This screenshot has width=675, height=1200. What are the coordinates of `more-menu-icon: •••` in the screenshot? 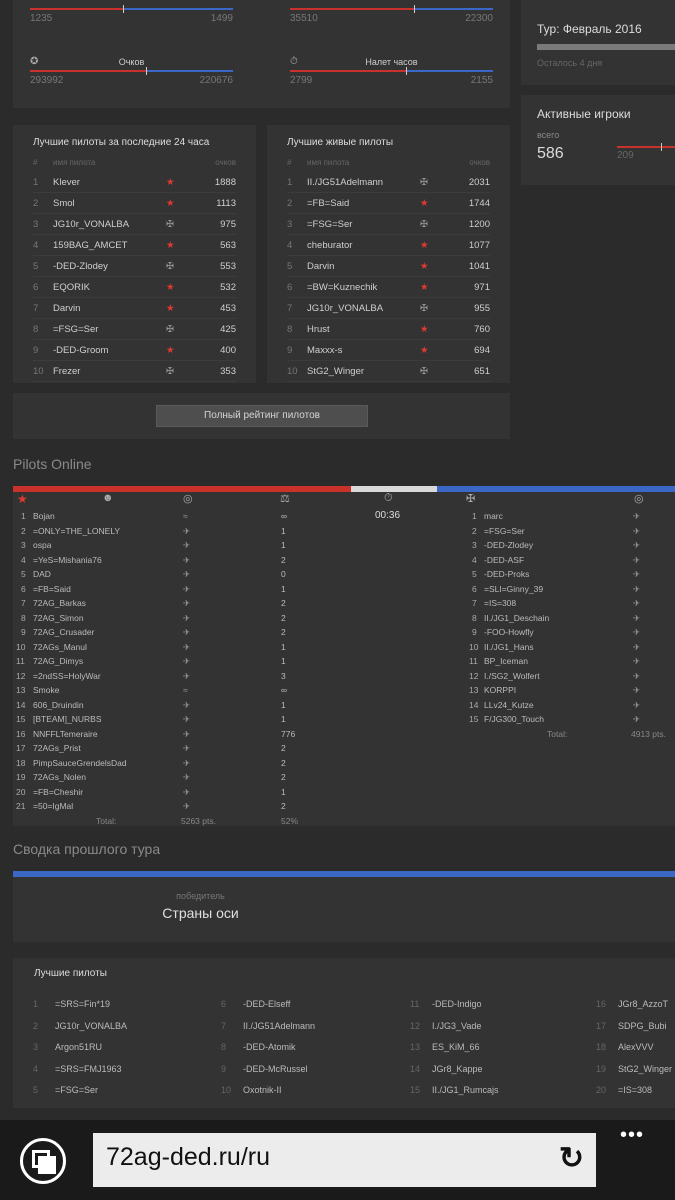 It's located at (632, 1135).